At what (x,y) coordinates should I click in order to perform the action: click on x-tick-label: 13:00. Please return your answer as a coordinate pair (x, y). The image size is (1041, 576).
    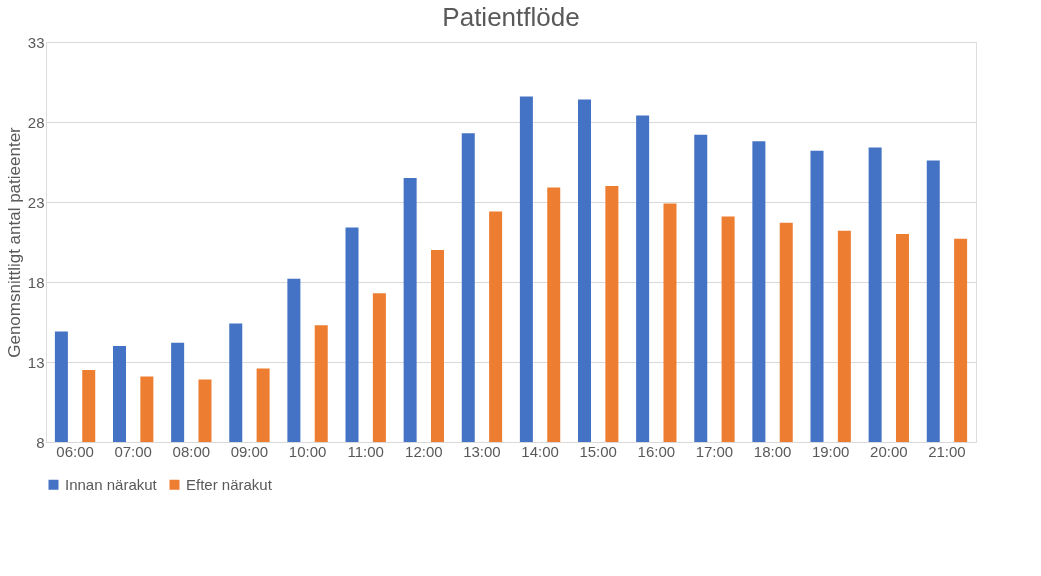
    Looking at the image, I should click on (482, 451).